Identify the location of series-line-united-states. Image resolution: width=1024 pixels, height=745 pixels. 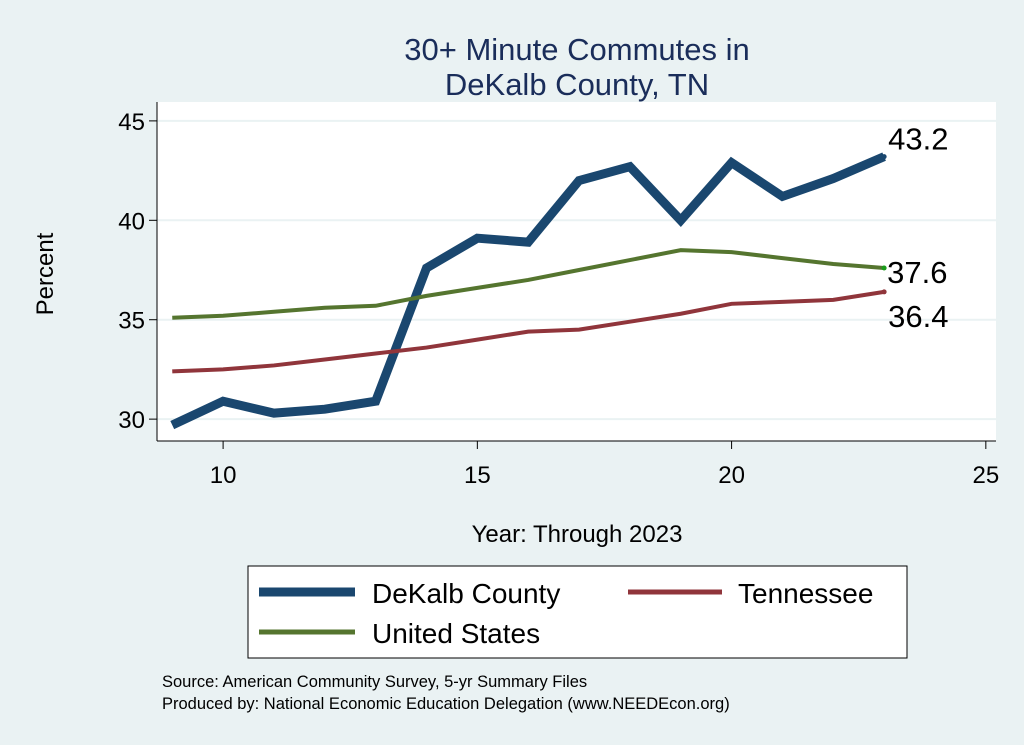
(528, 284).